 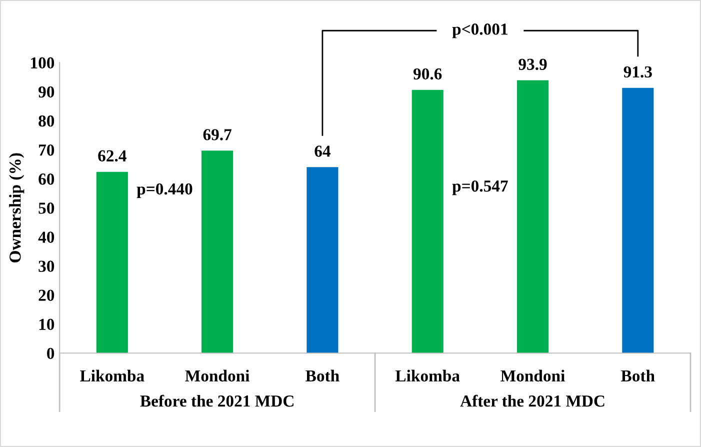 What do you see at coordinates (46, 324) in the screenshot?
I see `y-tick-label: 10` at bounding box center [46, 324].